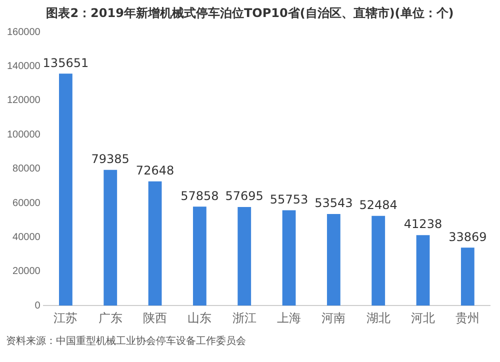  What do you see at coordinates (23, 32) in the screenshot?
I see `y-tick-label: 160000` at bounding box center [23, 32].